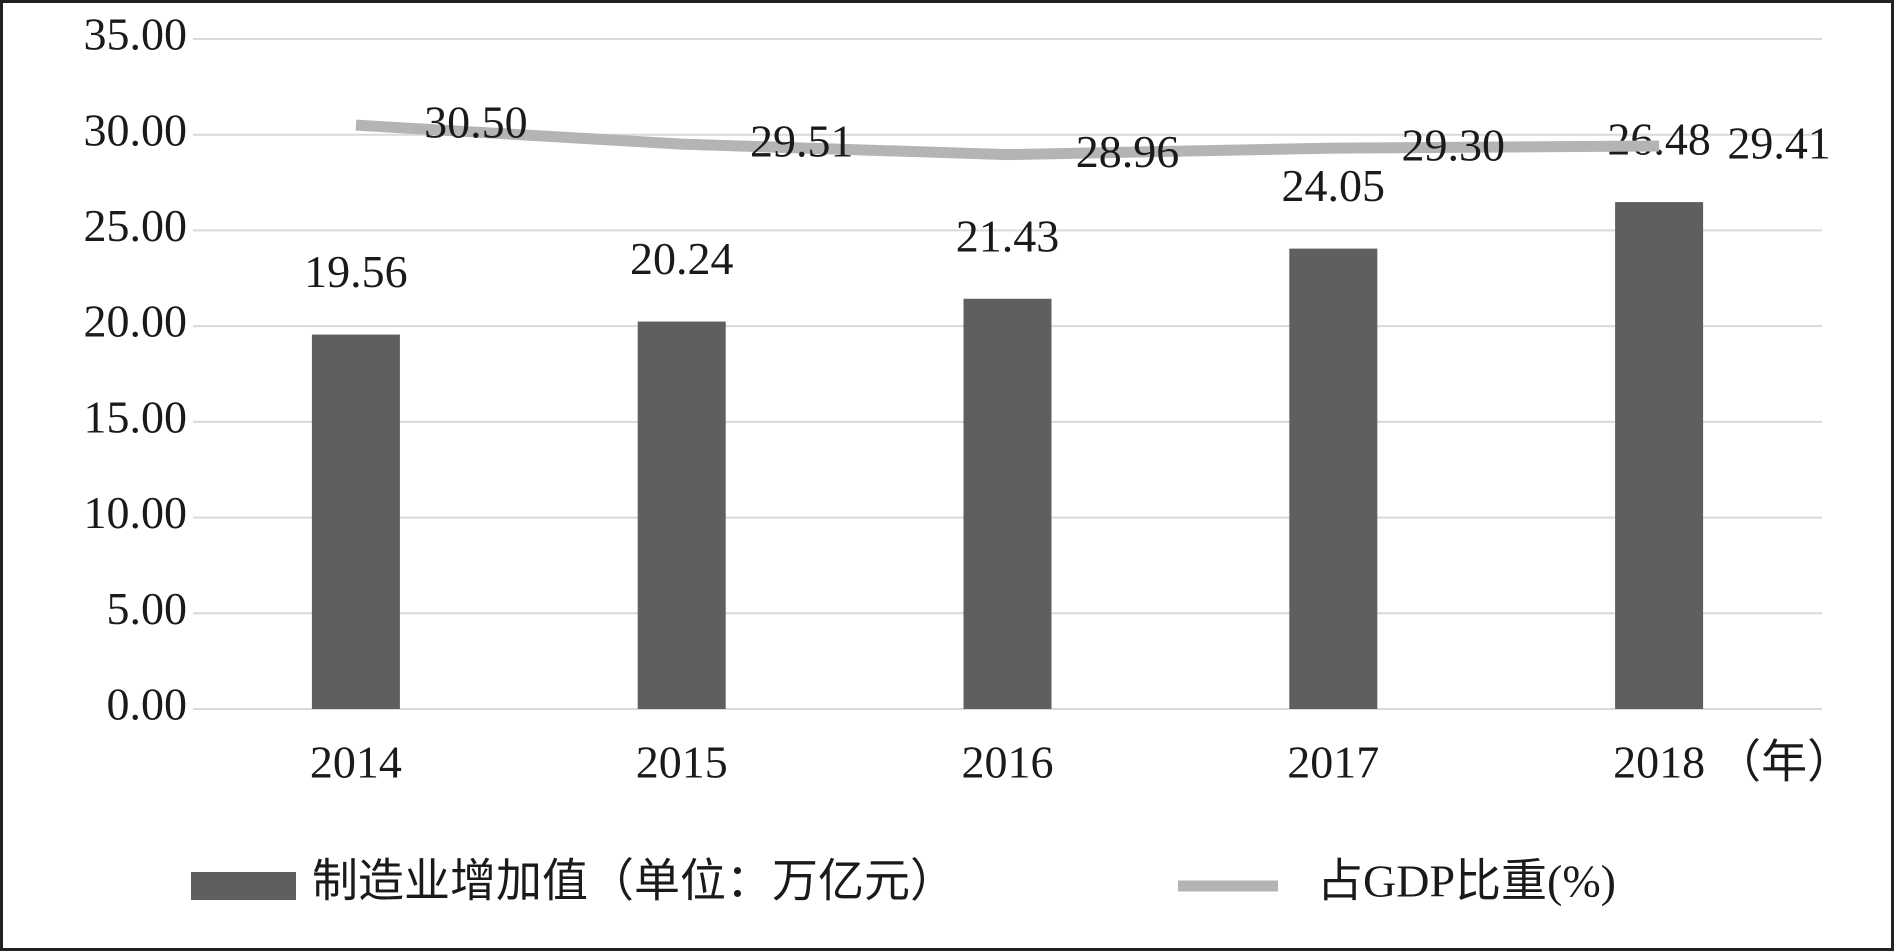 The height and width of the screenshot is (951, 1894). I want to click on y-tick-label: 10.00, so click(136, 512).